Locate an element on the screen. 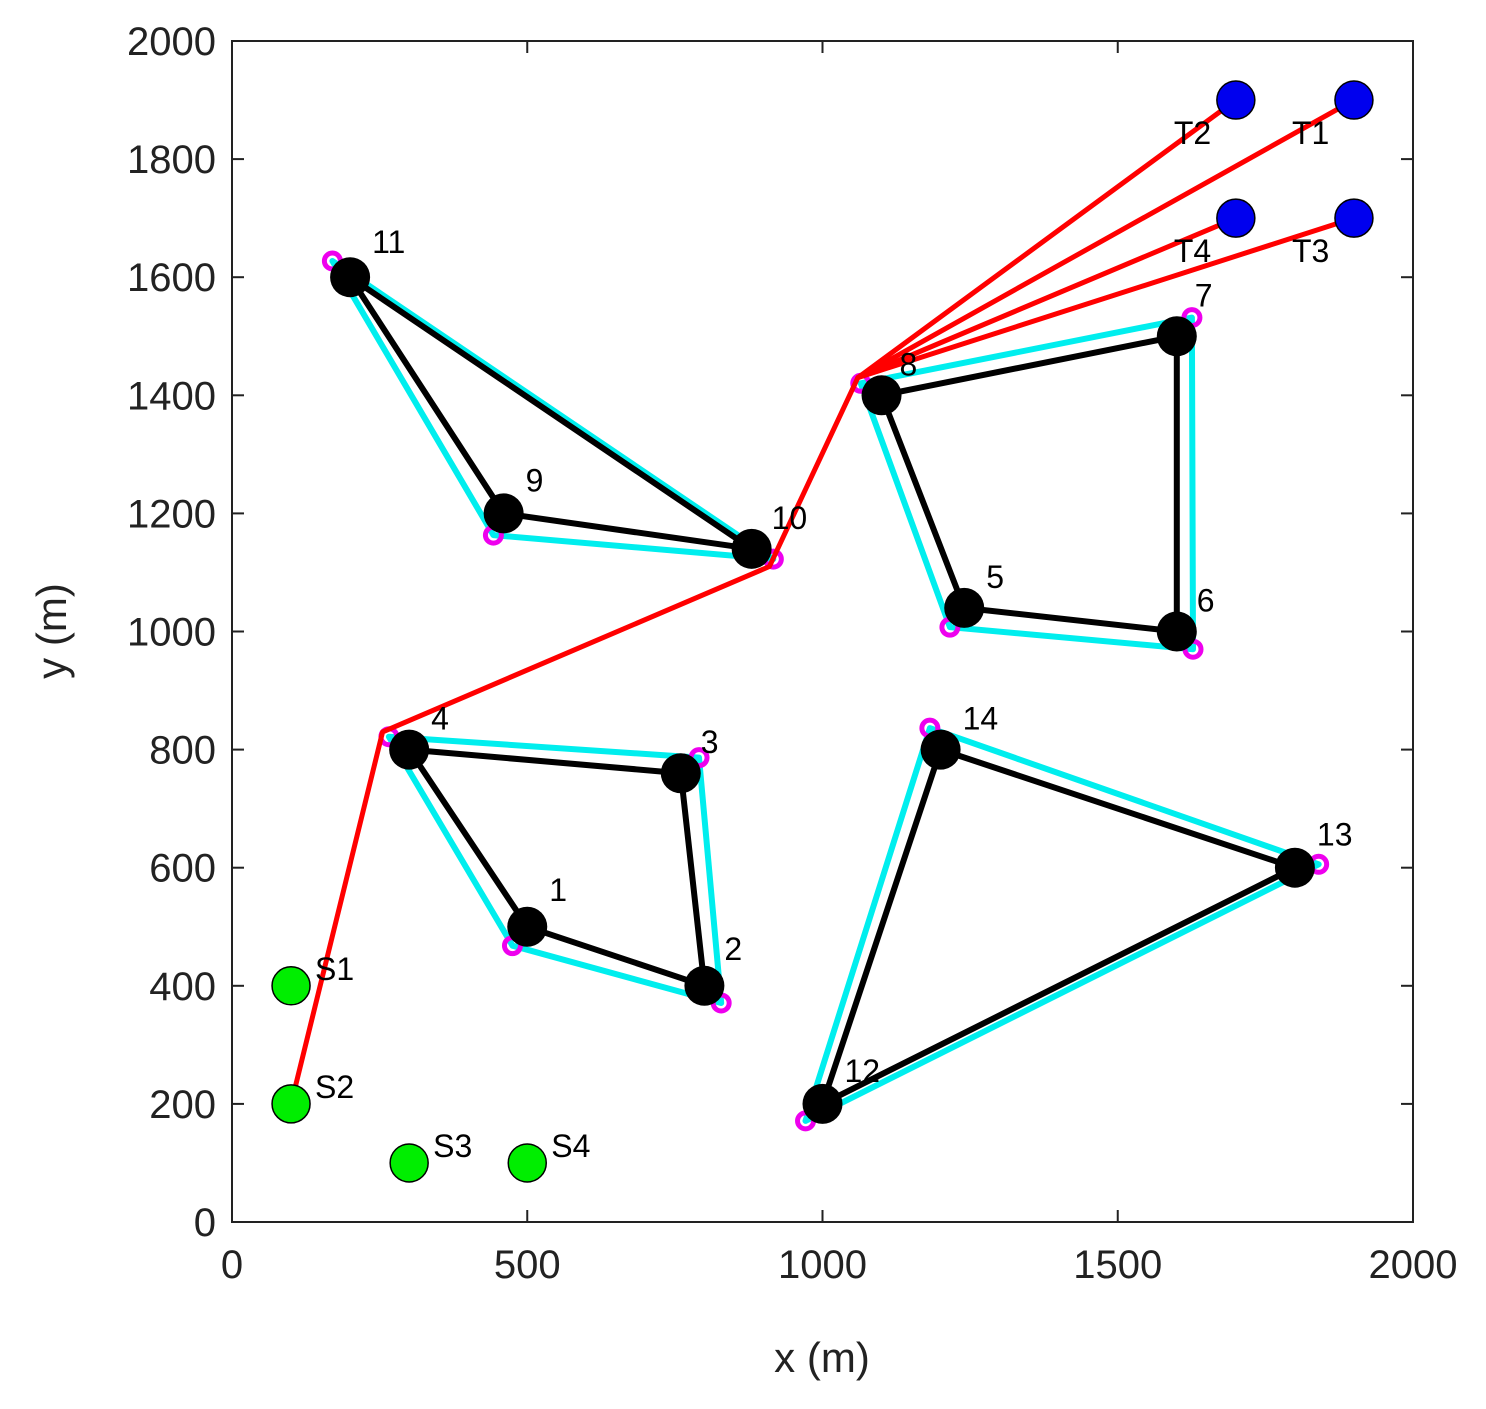  target-label: T1 is located at coordinates (1310, 133).